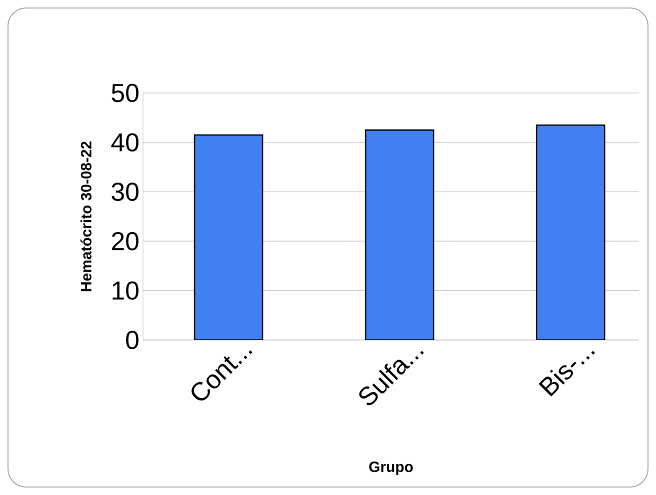 This screenshot has height=495, width=656. What do you see at coordinates (86, 217) in the screenshot?
I see `y-axis-title: Hematócrito 30-08-22` at bounding box center [86, 217].